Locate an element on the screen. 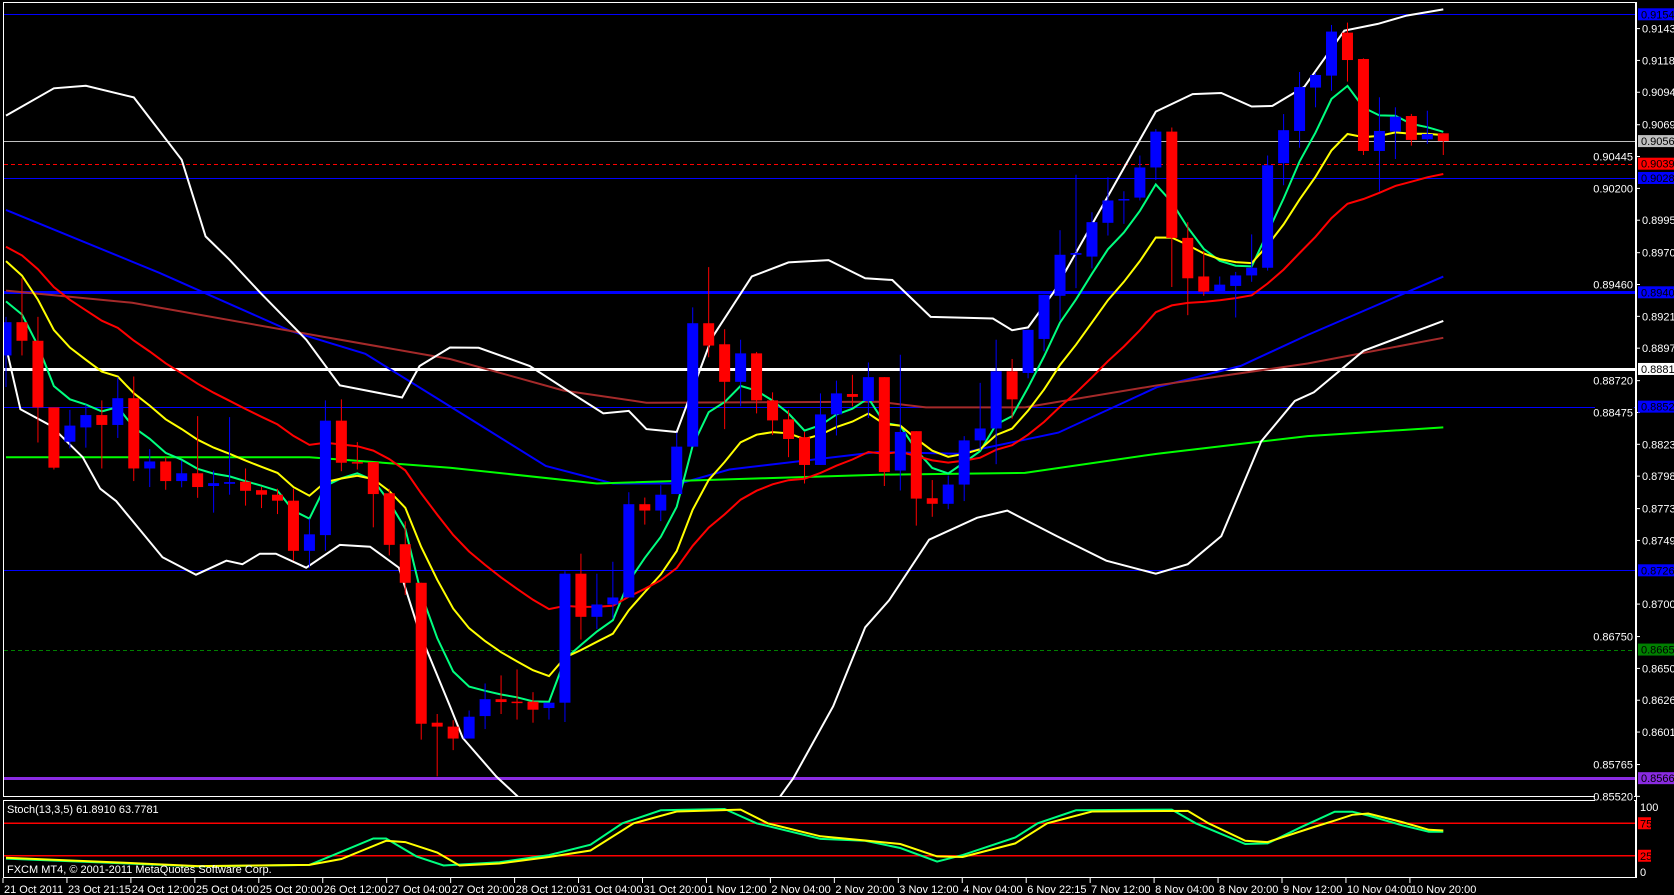 The height and width of the screenshot is (895, 1674). stochastic-axis-label: 25 is located at coordinates (1646, 857).